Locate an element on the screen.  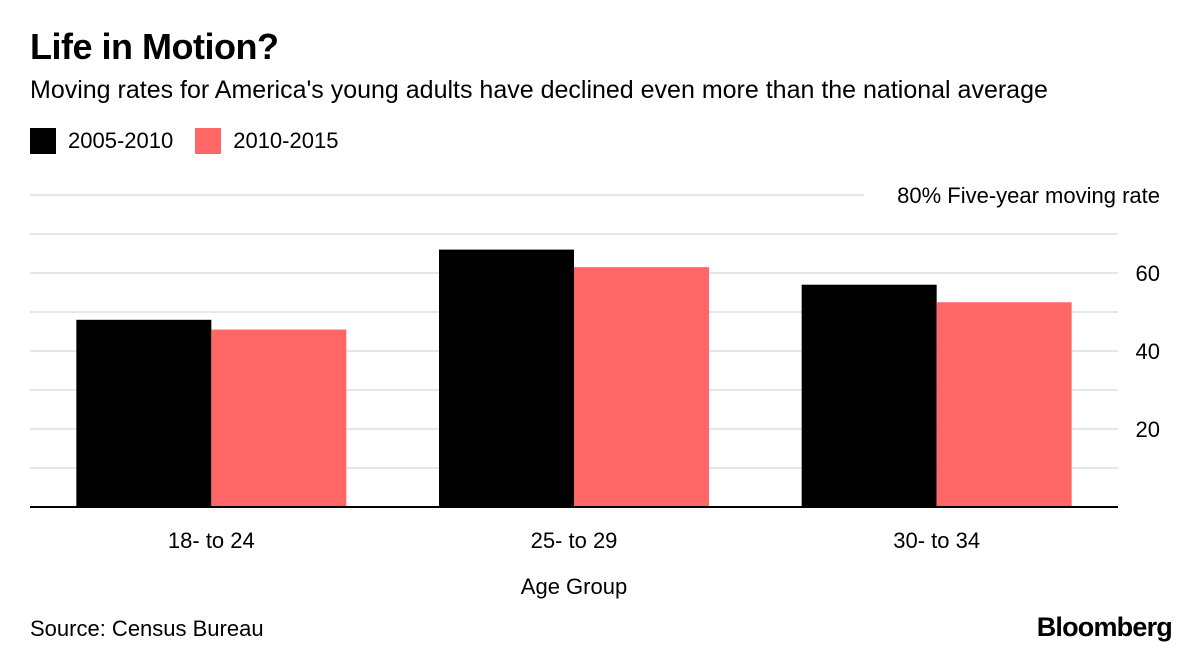
x-tick-label: 18- to 24 is located at coordinates (211, 540).